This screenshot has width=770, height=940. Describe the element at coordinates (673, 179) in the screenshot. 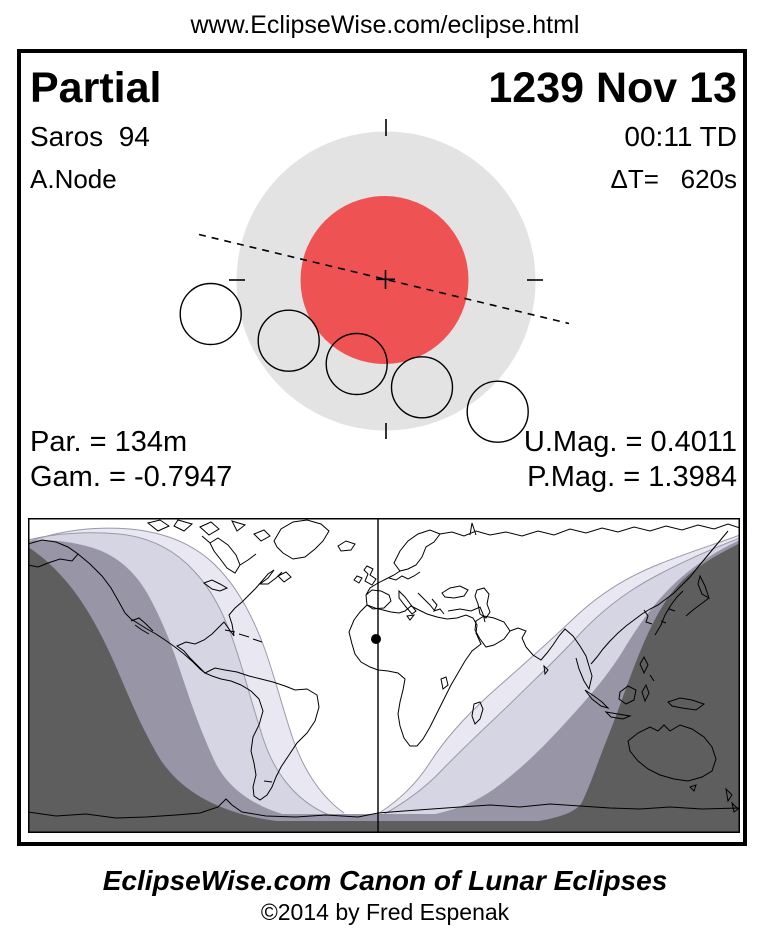

I see `delta-t-label: ΔT= 620s` at that location.